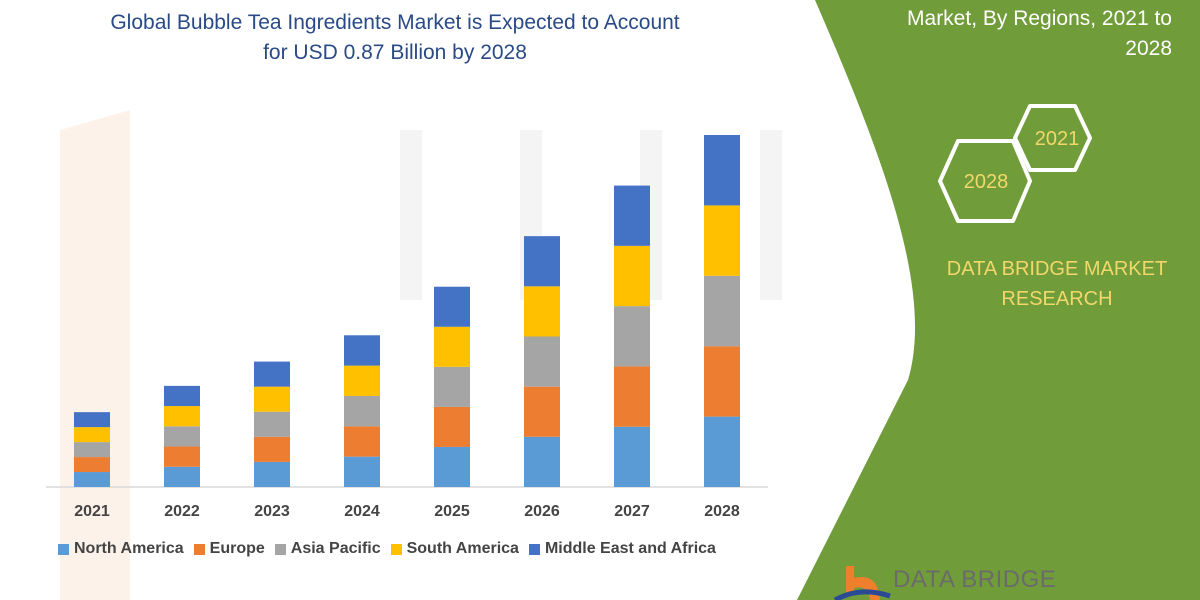  I want to click on bar-2027-north-america, so click(632, 456).